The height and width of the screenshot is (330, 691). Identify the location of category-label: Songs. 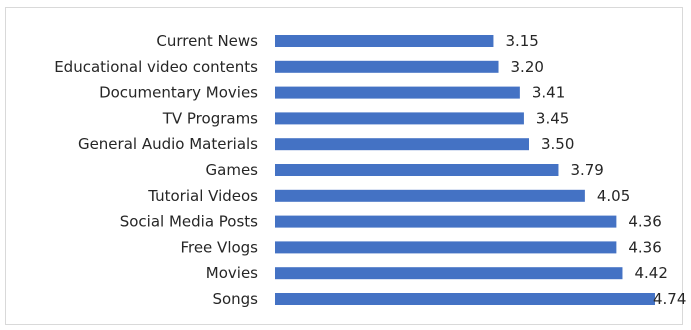
(235, 299).